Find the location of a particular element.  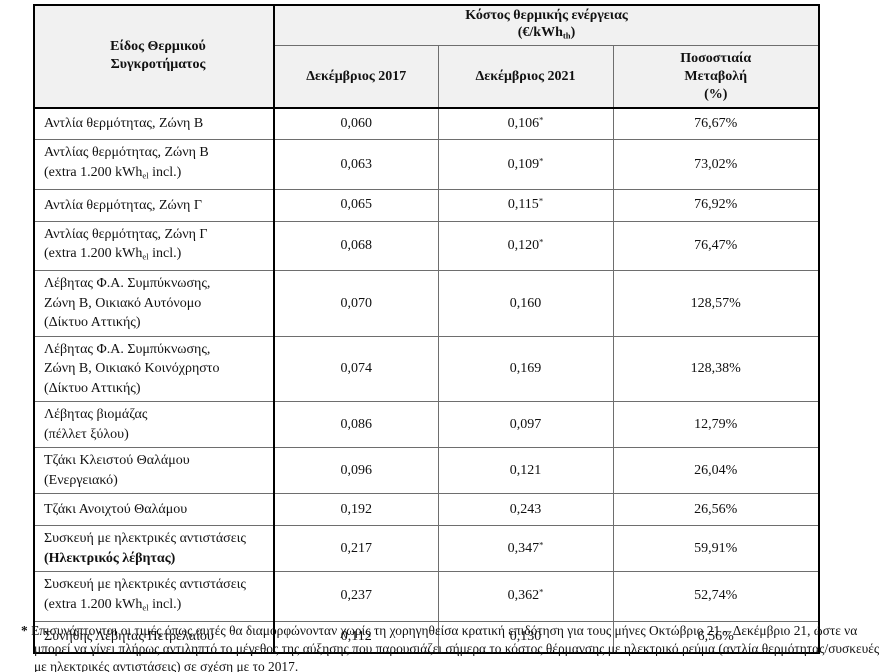

cell-cost-2021: 0,169 is located at coordinates (525, 369).